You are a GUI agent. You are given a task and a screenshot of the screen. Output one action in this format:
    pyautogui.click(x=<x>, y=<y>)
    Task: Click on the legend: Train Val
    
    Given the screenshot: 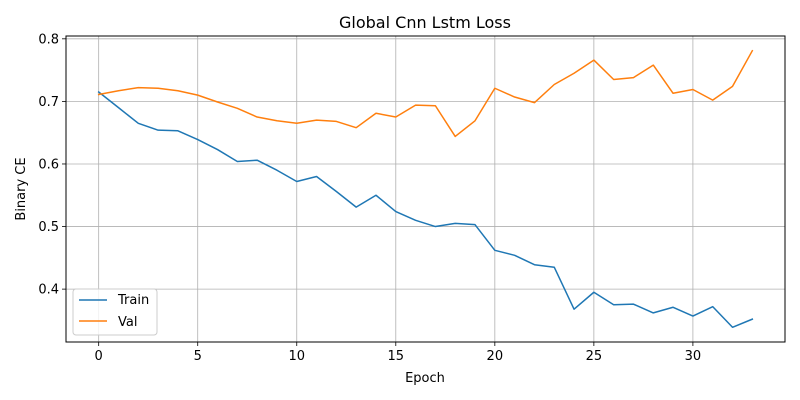 What is the action you would take?
    pyautogui.click(x=115, y=312)
    